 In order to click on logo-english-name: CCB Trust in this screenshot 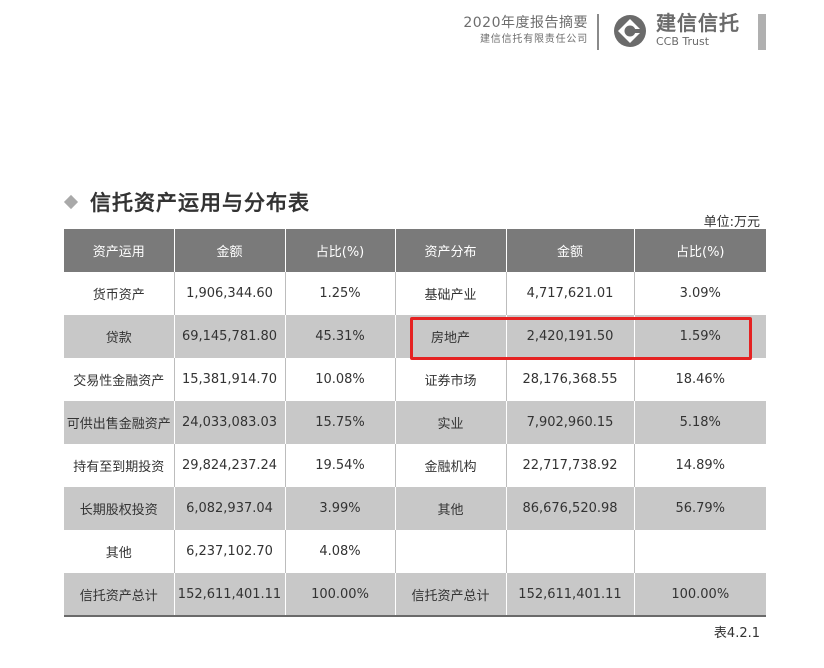, I will do `click(683, 41)`.